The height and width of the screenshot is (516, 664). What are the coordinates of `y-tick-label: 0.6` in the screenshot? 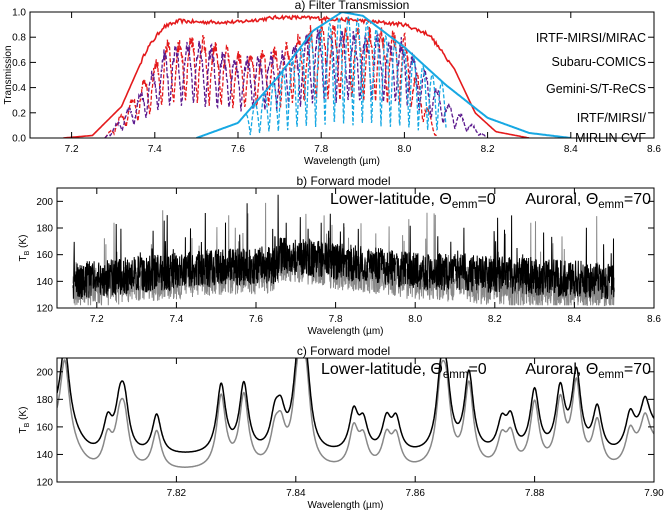 It's located at (19, 63).